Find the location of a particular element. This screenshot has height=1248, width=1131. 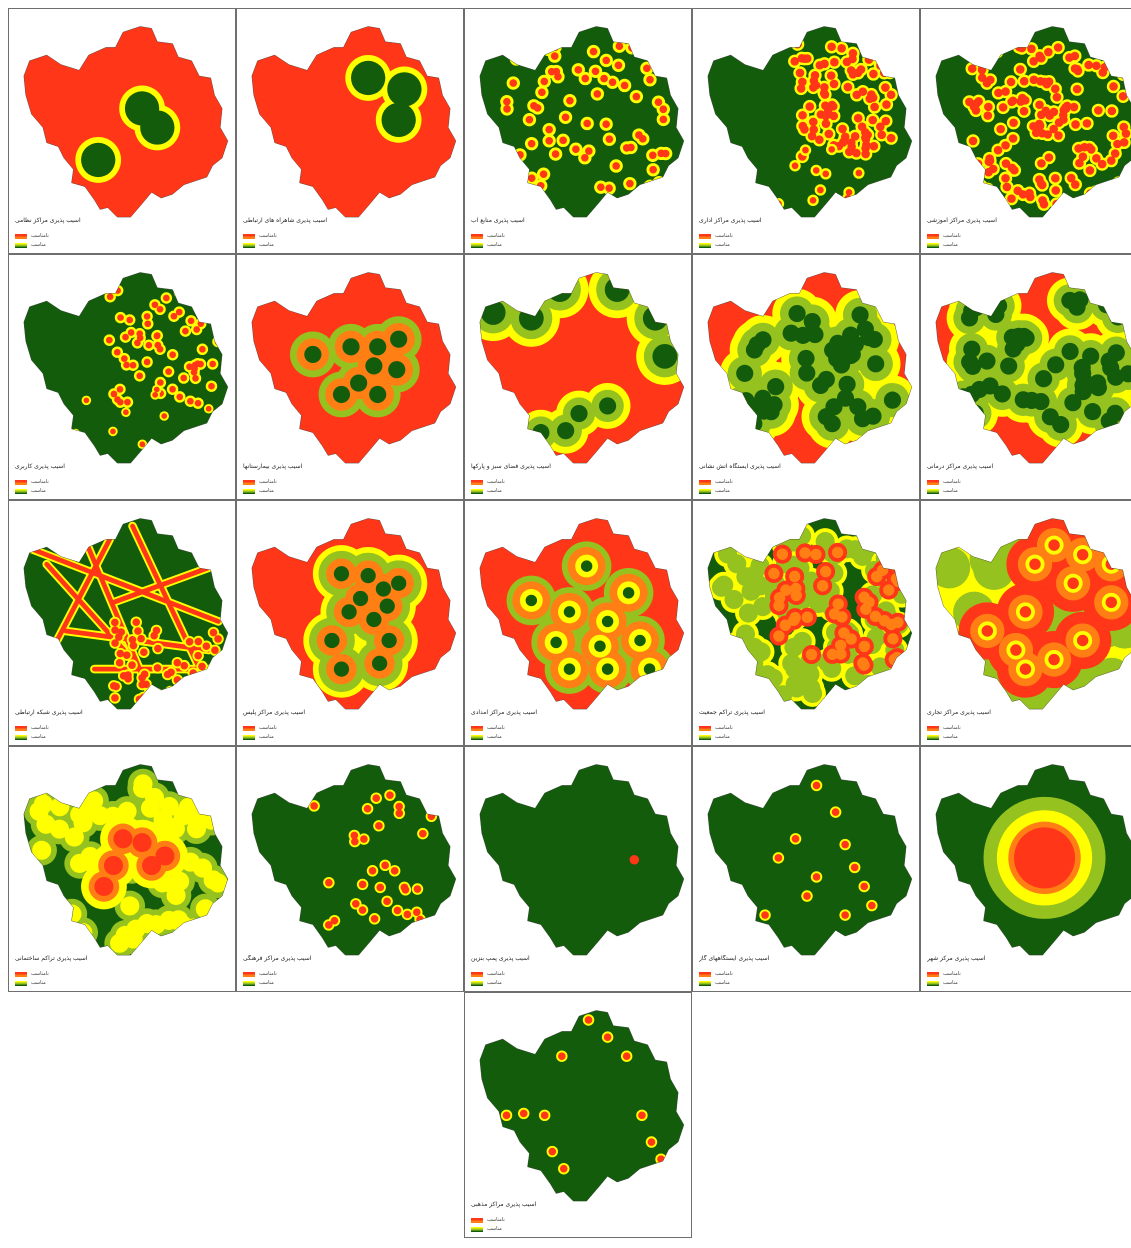

map-panel: آسیب پذیری مراکز امدادی نامناسب مناسب is located at coordinates (578, 623).